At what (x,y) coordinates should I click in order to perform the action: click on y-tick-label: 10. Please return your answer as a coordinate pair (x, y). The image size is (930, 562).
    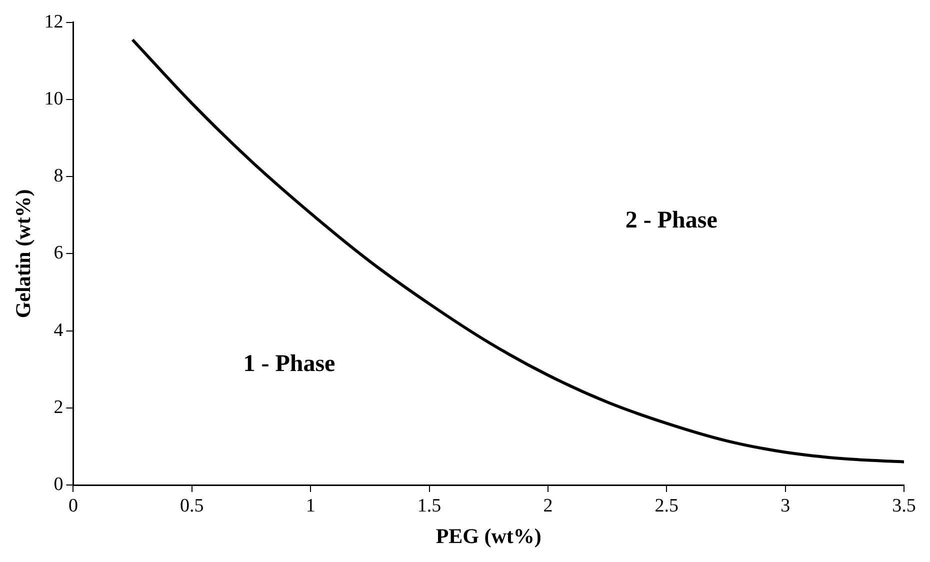
    Looking at the image, I should click on (54, 99).